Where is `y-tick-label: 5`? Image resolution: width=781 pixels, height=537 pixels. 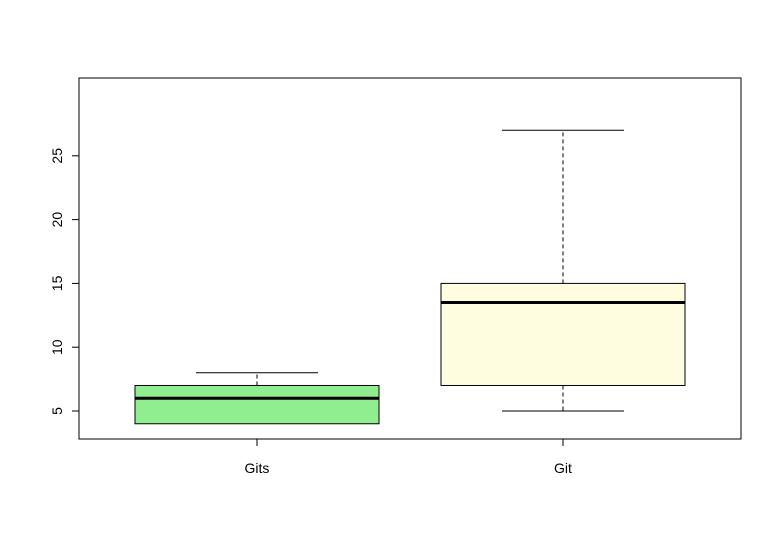 y-tick-label: 5 is located at coordinates (57, 411).